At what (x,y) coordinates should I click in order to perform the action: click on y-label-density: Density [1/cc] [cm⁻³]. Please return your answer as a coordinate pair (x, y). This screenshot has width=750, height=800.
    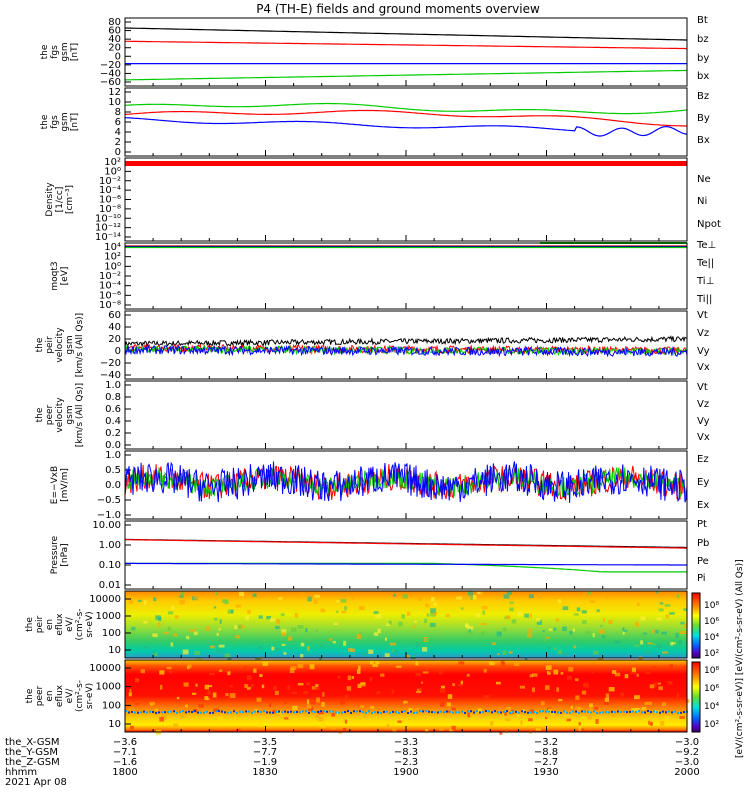
    Looking at the image, I should click on (60, 199).